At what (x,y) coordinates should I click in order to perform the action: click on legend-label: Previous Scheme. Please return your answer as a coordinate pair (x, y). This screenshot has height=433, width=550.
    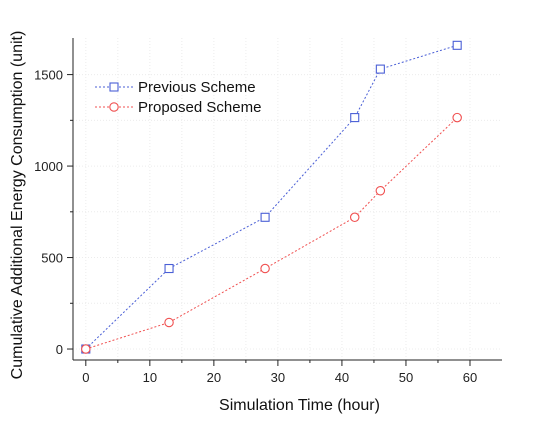
    Looking at the image, I should click on (197, 87).